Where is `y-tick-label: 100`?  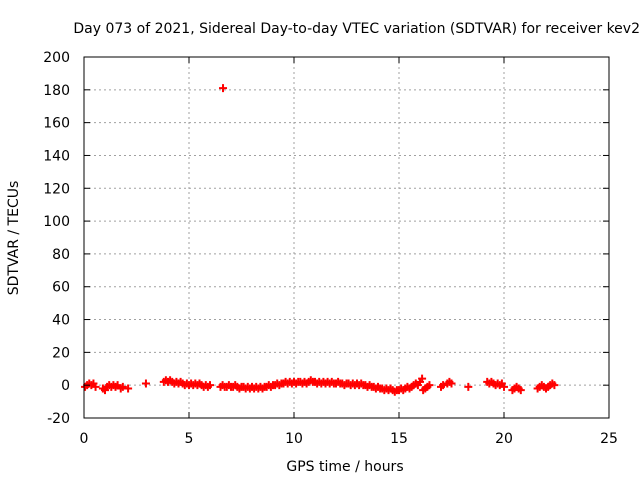
y-tick-label: 100 is located at coordinates (56, 222).